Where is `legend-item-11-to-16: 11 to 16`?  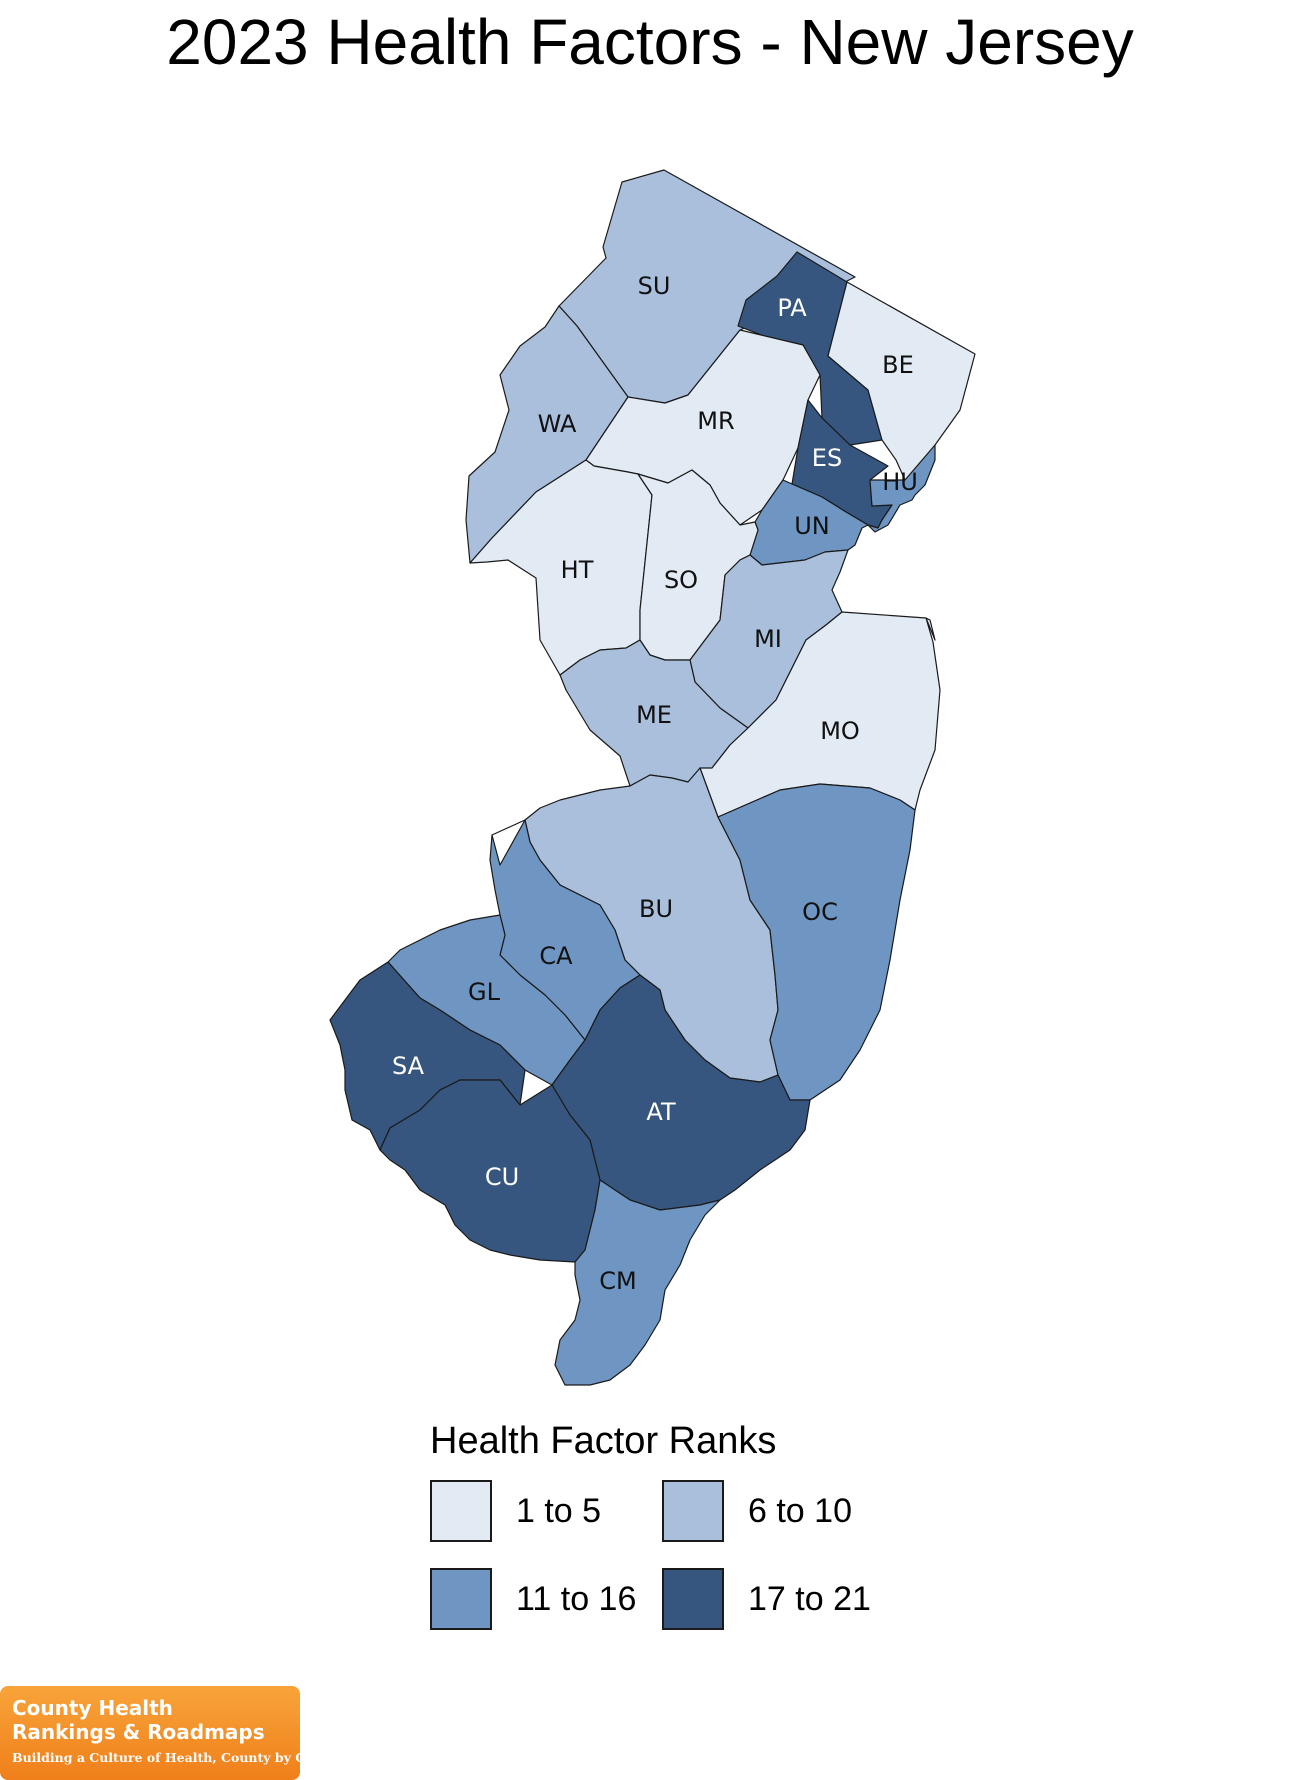
legend-item-11-to-16: 11 to 16 is located at coordinates (533, 1599).